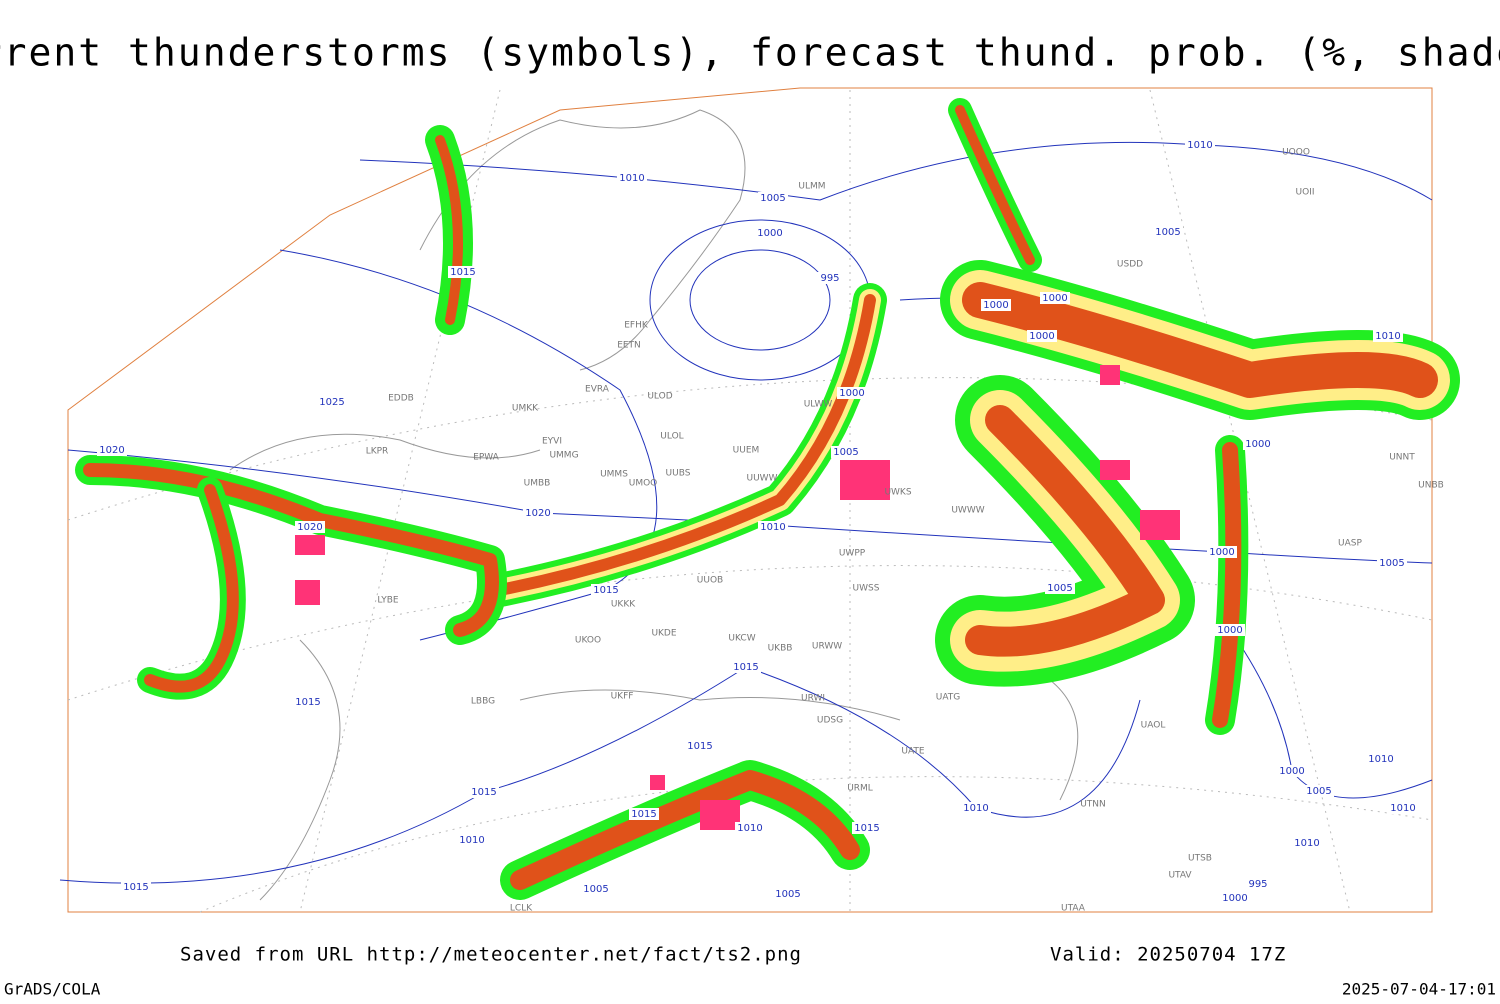  What do you see at coordinates (813, 699) in the screenshot?
I see `station-label: URWI` at bounding box center [813, 699].